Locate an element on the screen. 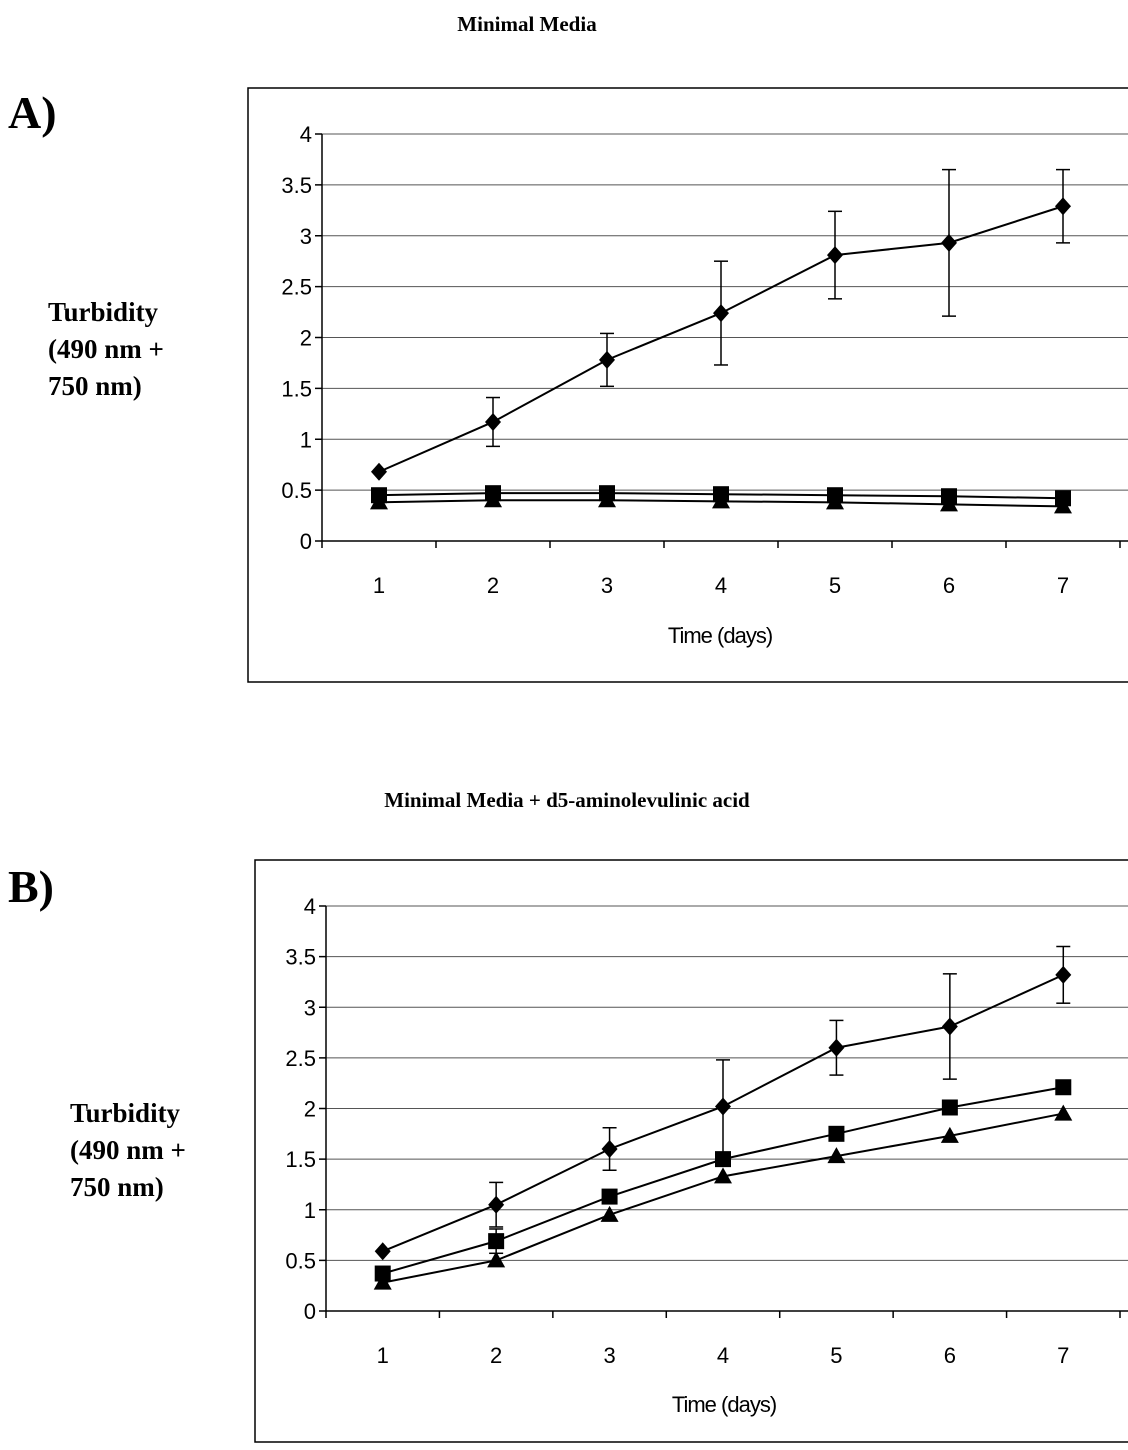 This screenshot has height=1450, width=1128. x-tick-label-a: 2 is located at coordinates (493, 585).